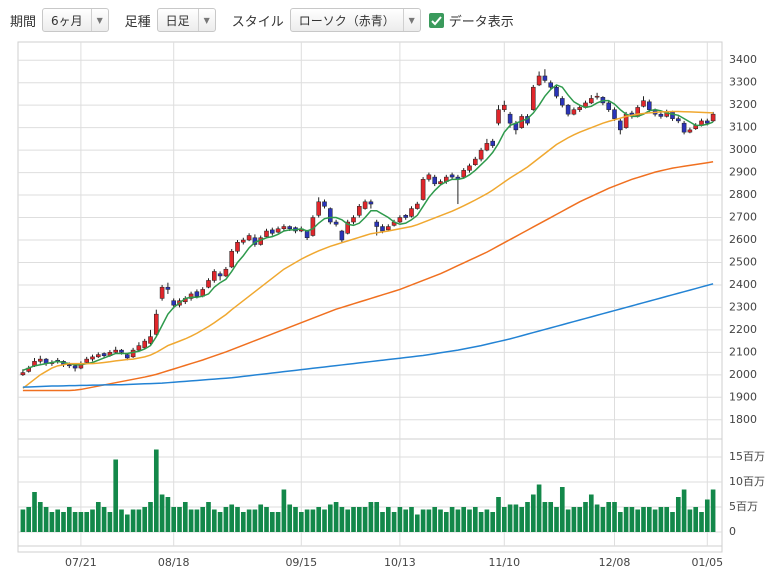 The image size is (769, 577). Describe the element at coordinates (75, 20) in the screenshot. I see `period-dropdown: 6ヶ月 ▼` at that location.